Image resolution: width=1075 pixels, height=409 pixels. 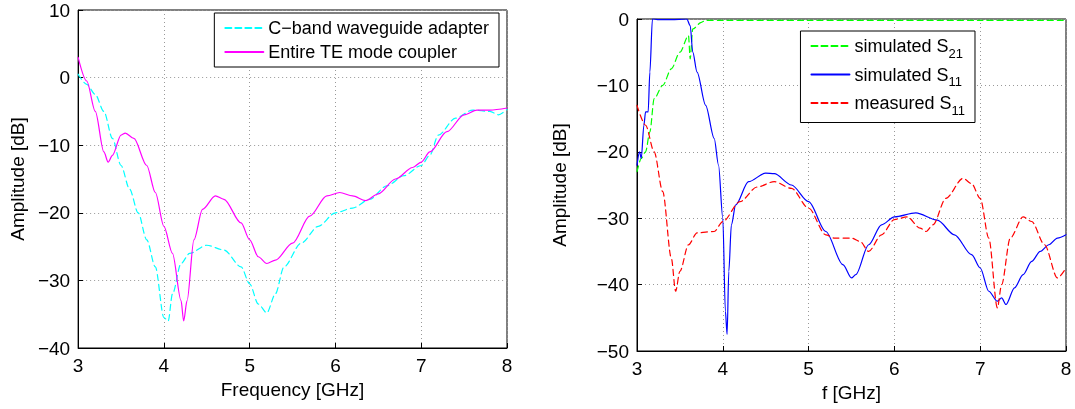 What do you see at coordinates (292, 389) in the screenshot?
I see `x-axis-title: Frequency [GHz]` at bounding box center [292, 389].